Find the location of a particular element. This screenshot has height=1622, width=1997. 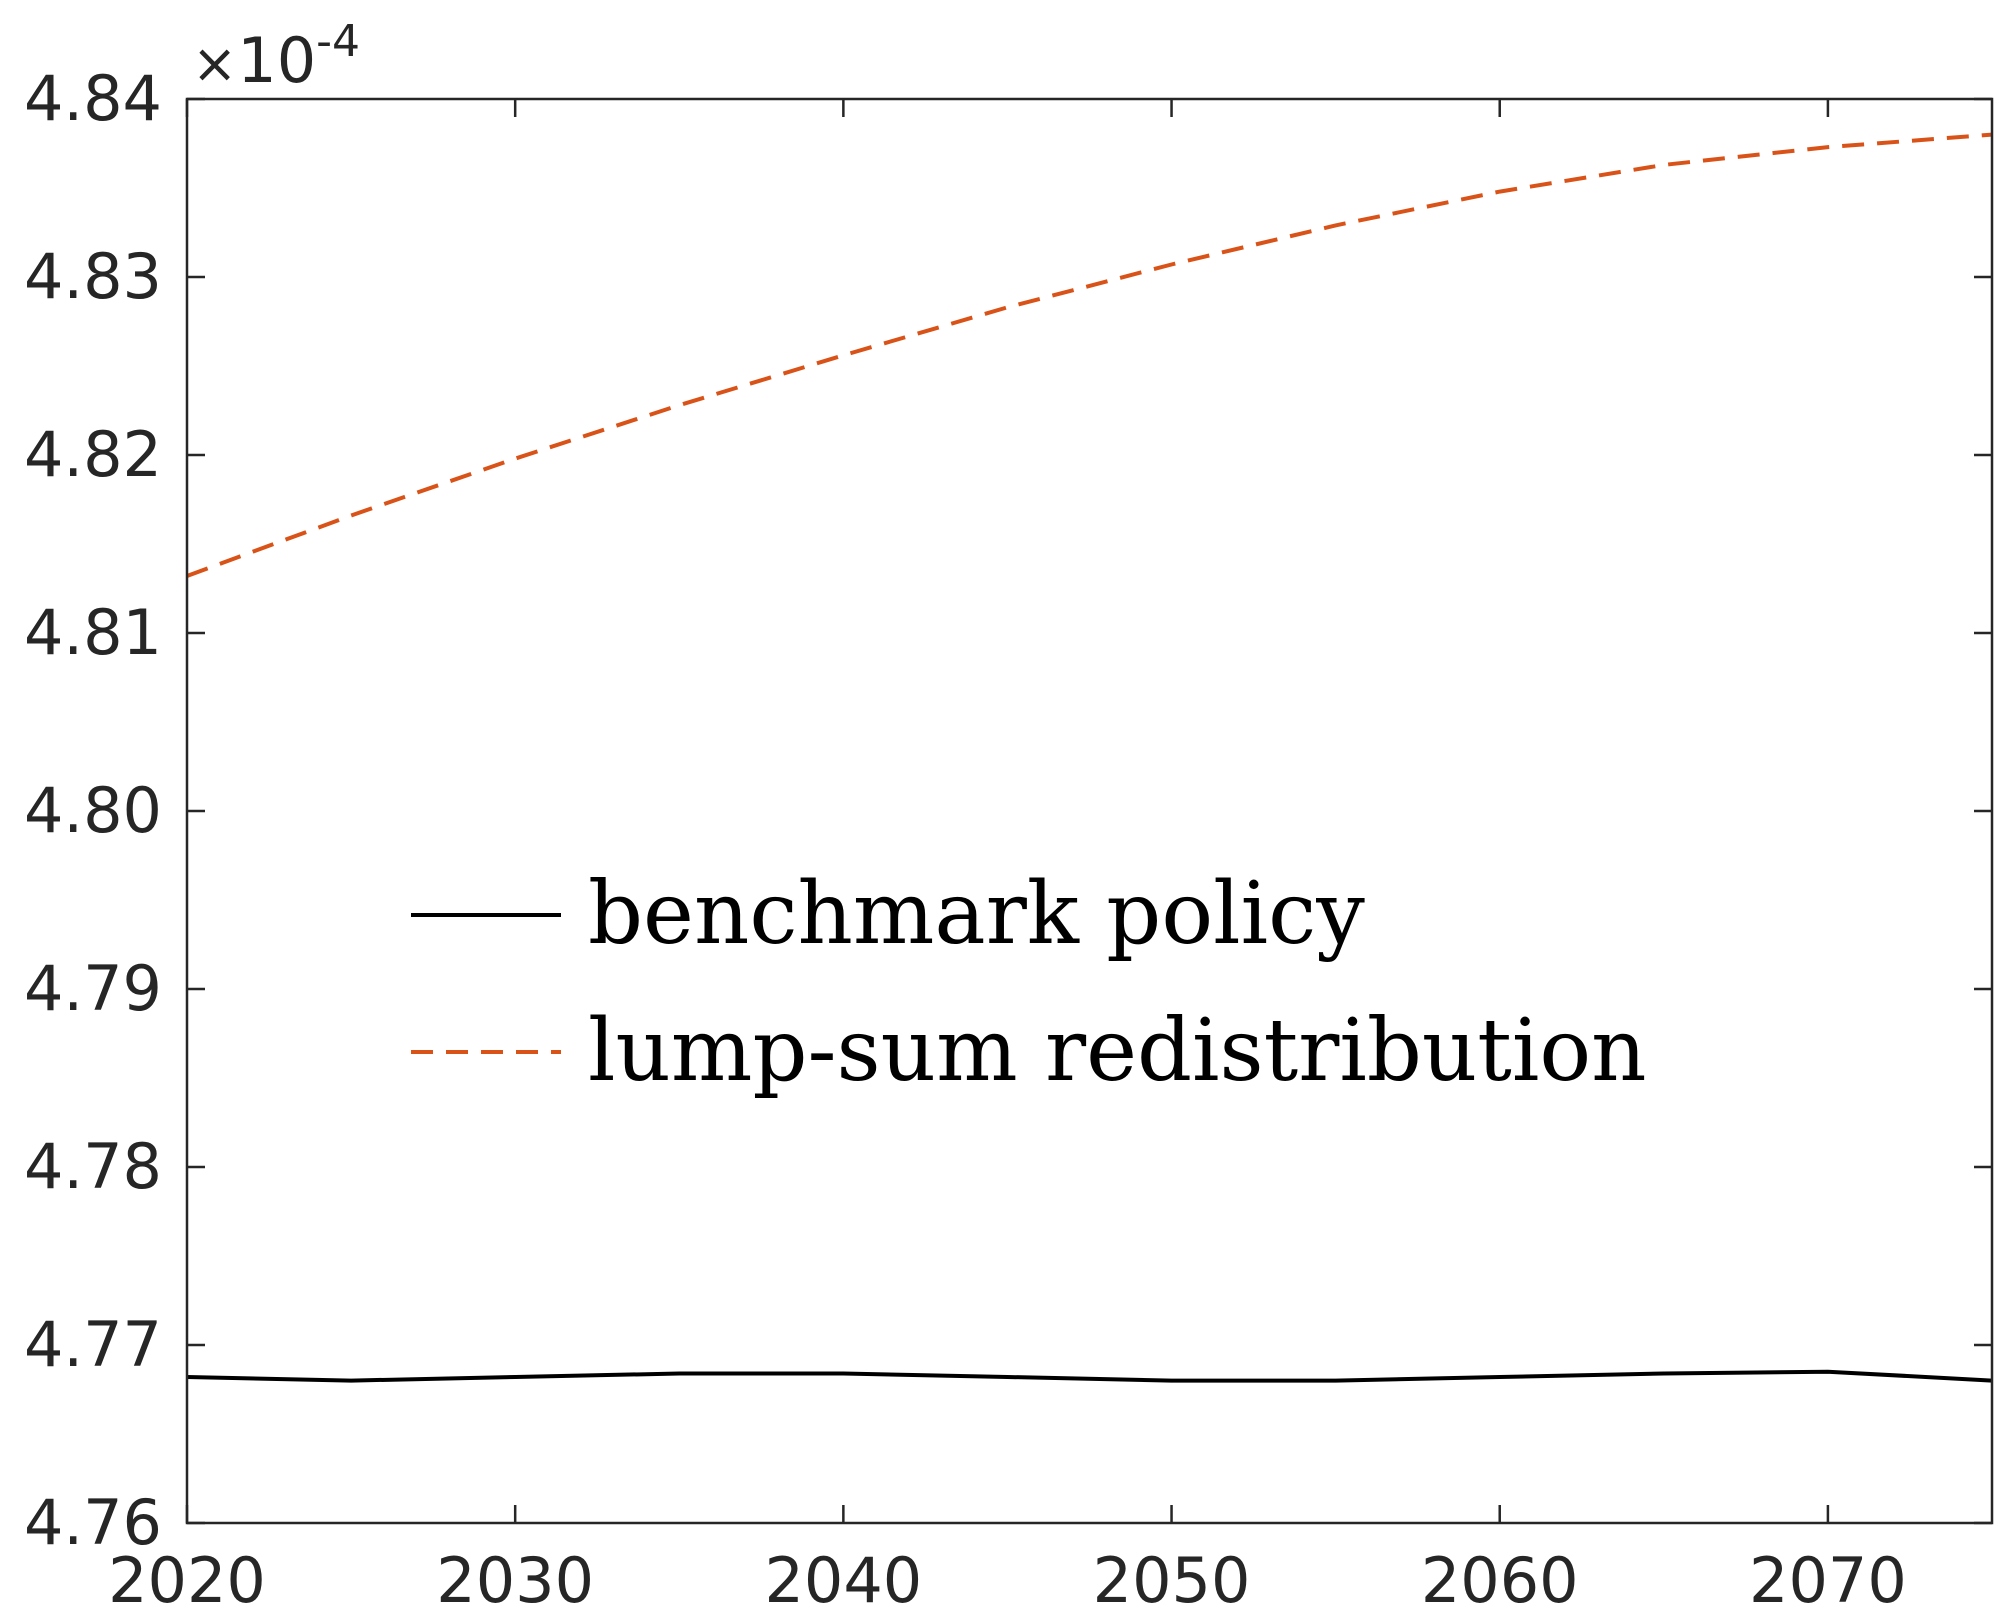

legend-label-0: benchmark policy is located at coordinates (976, 914).